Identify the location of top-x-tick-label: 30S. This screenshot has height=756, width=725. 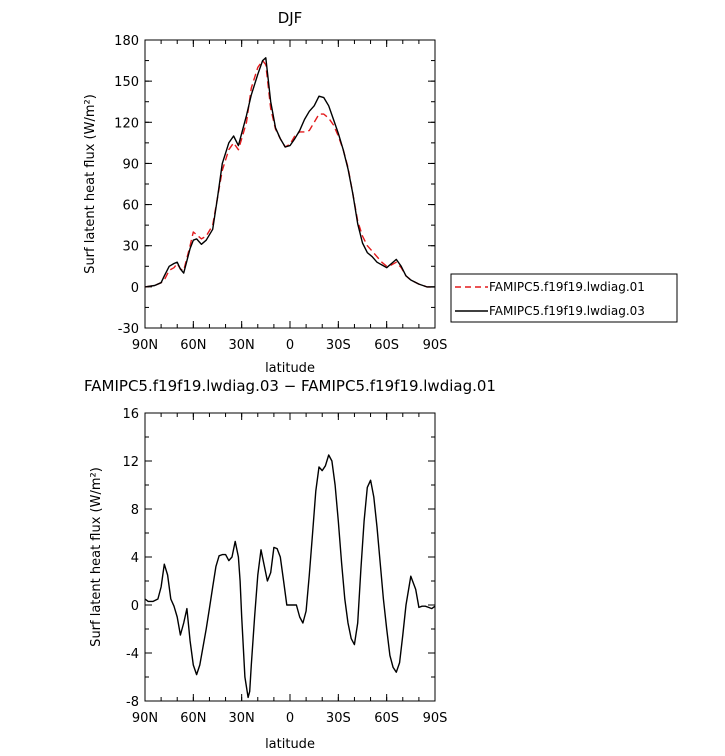
(338, 345).